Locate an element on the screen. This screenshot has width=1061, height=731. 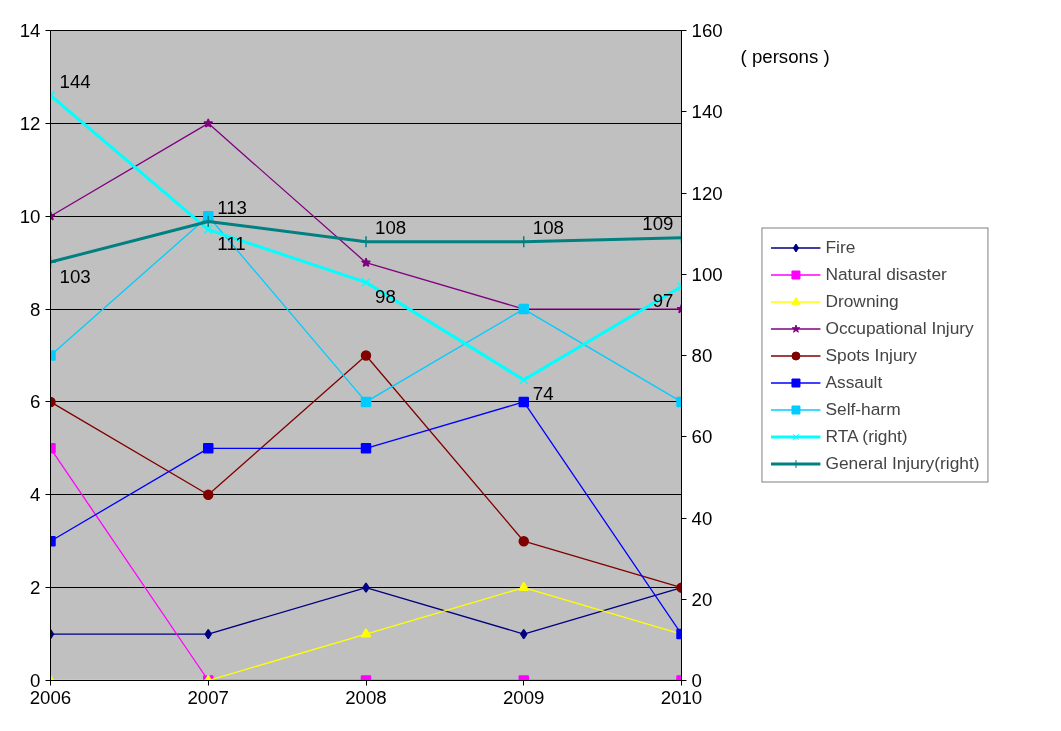
data-label: 103 is located at coordinates (75, 276).